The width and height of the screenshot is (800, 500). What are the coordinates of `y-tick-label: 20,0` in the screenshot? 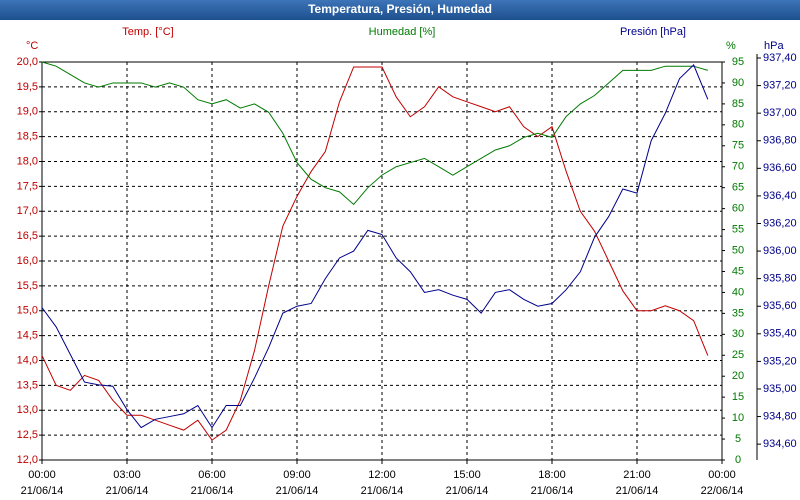 It's located at (27, 62).